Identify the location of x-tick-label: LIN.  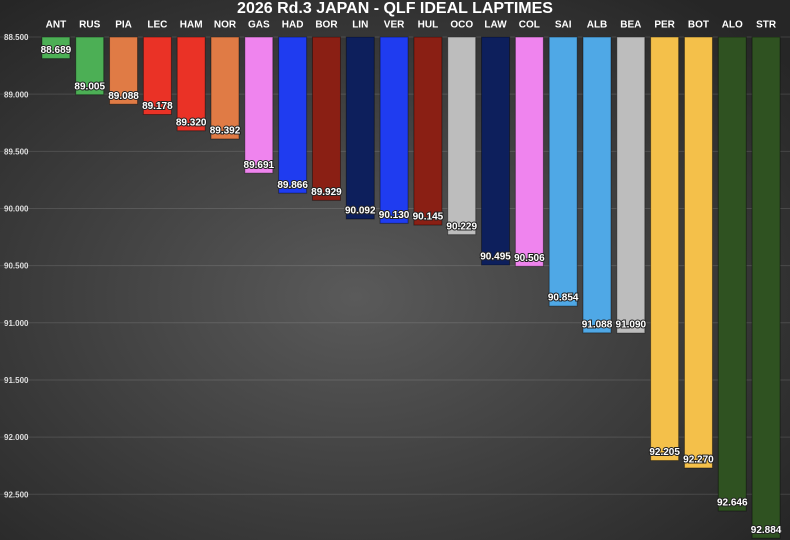
(360, 25).